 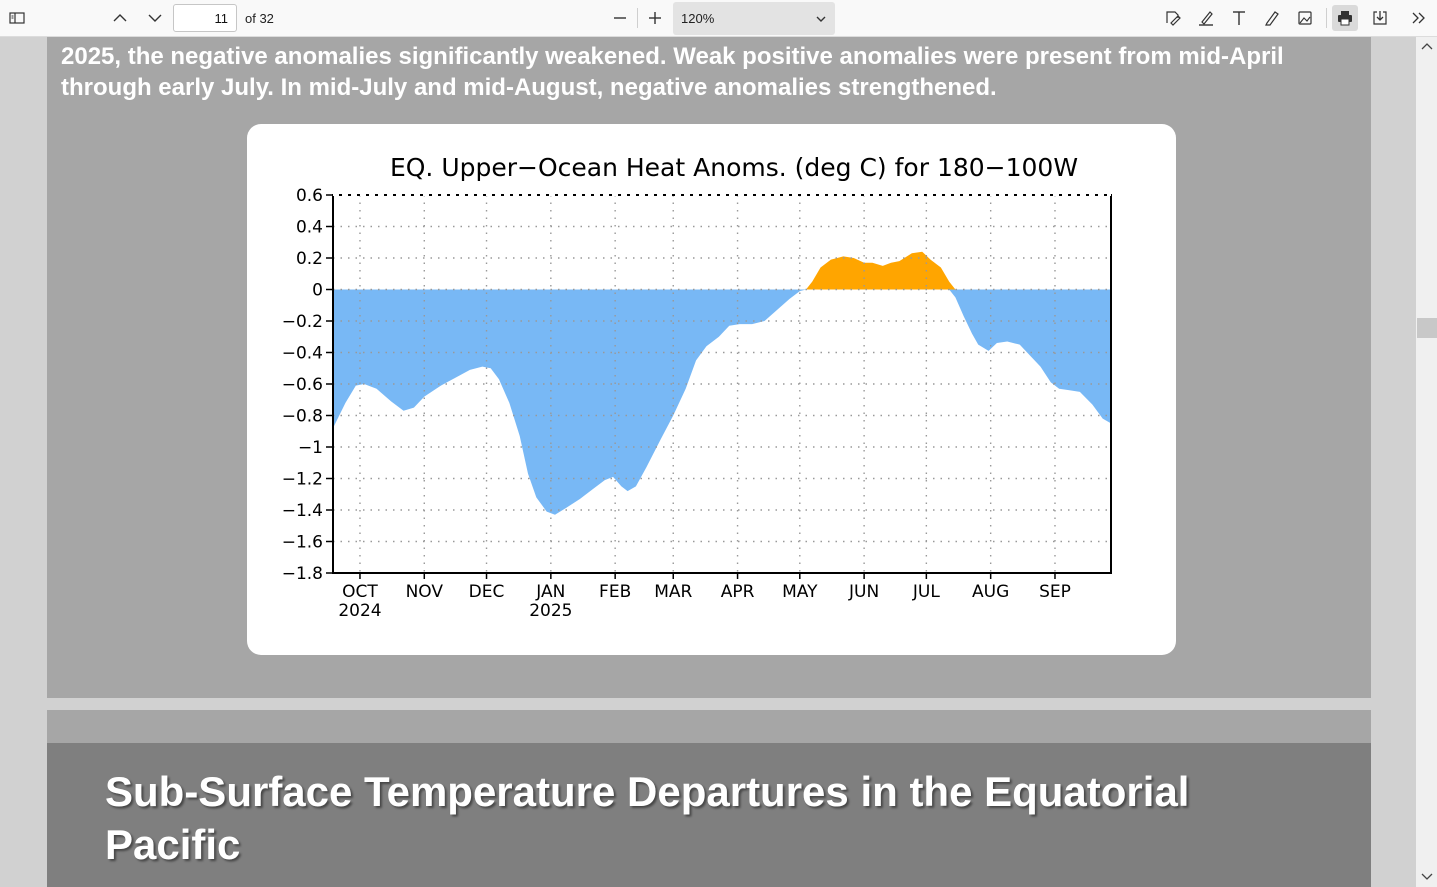 I want to click on fill-and-sign-icon, so click(x=1173, y=18).